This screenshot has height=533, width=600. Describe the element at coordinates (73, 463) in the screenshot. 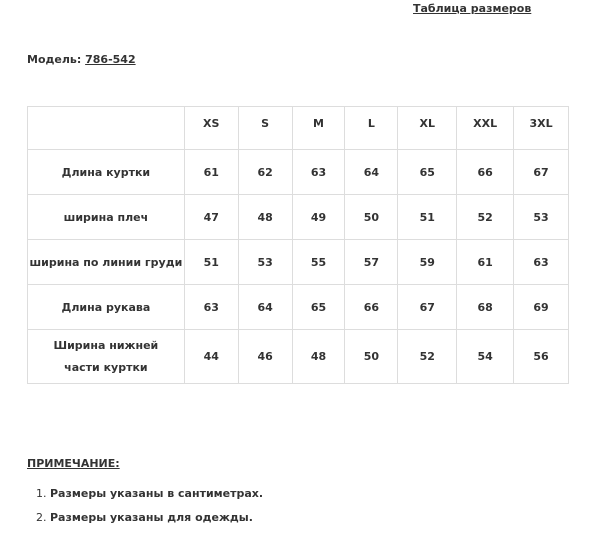

I see `note-heading: ПРИМЕЧАНИЕ:` at that location.